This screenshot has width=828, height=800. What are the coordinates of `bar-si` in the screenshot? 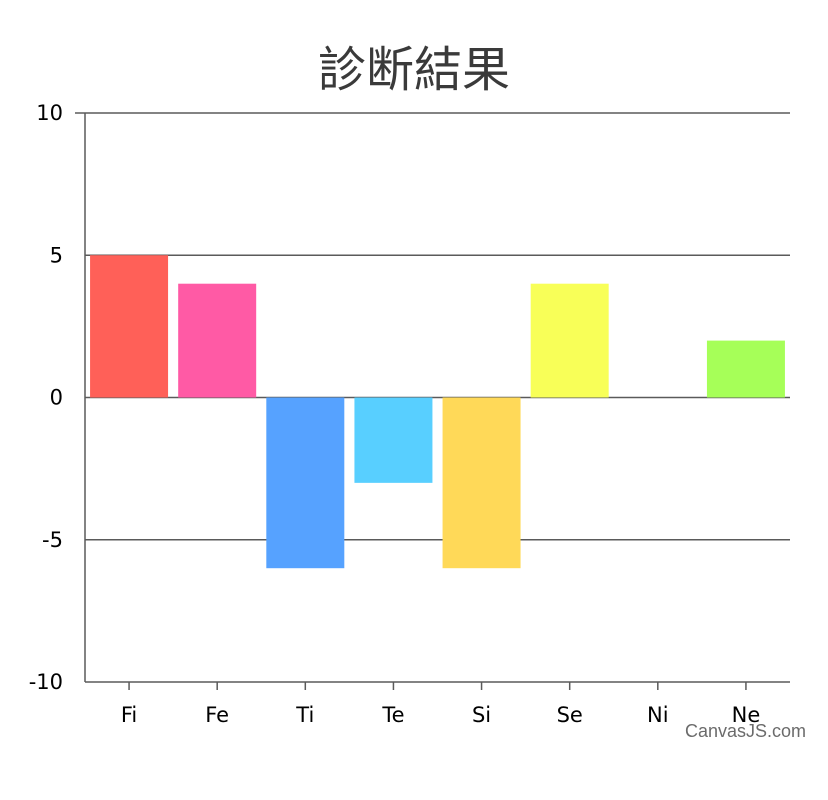 It's located at (481, 483).